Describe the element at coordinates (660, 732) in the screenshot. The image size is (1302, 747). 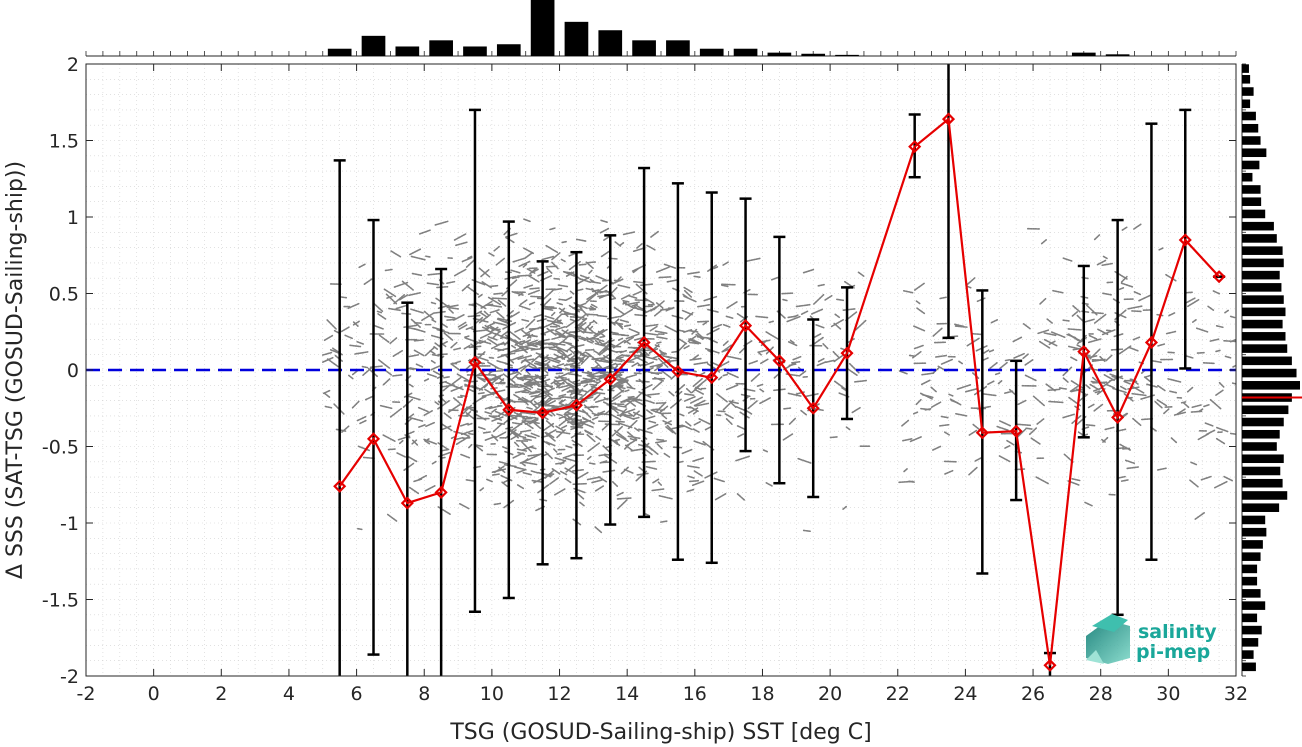
I see `x-axis-label: TSG (GOSUD-Sailing-ship) SST [deg C]` at that location.